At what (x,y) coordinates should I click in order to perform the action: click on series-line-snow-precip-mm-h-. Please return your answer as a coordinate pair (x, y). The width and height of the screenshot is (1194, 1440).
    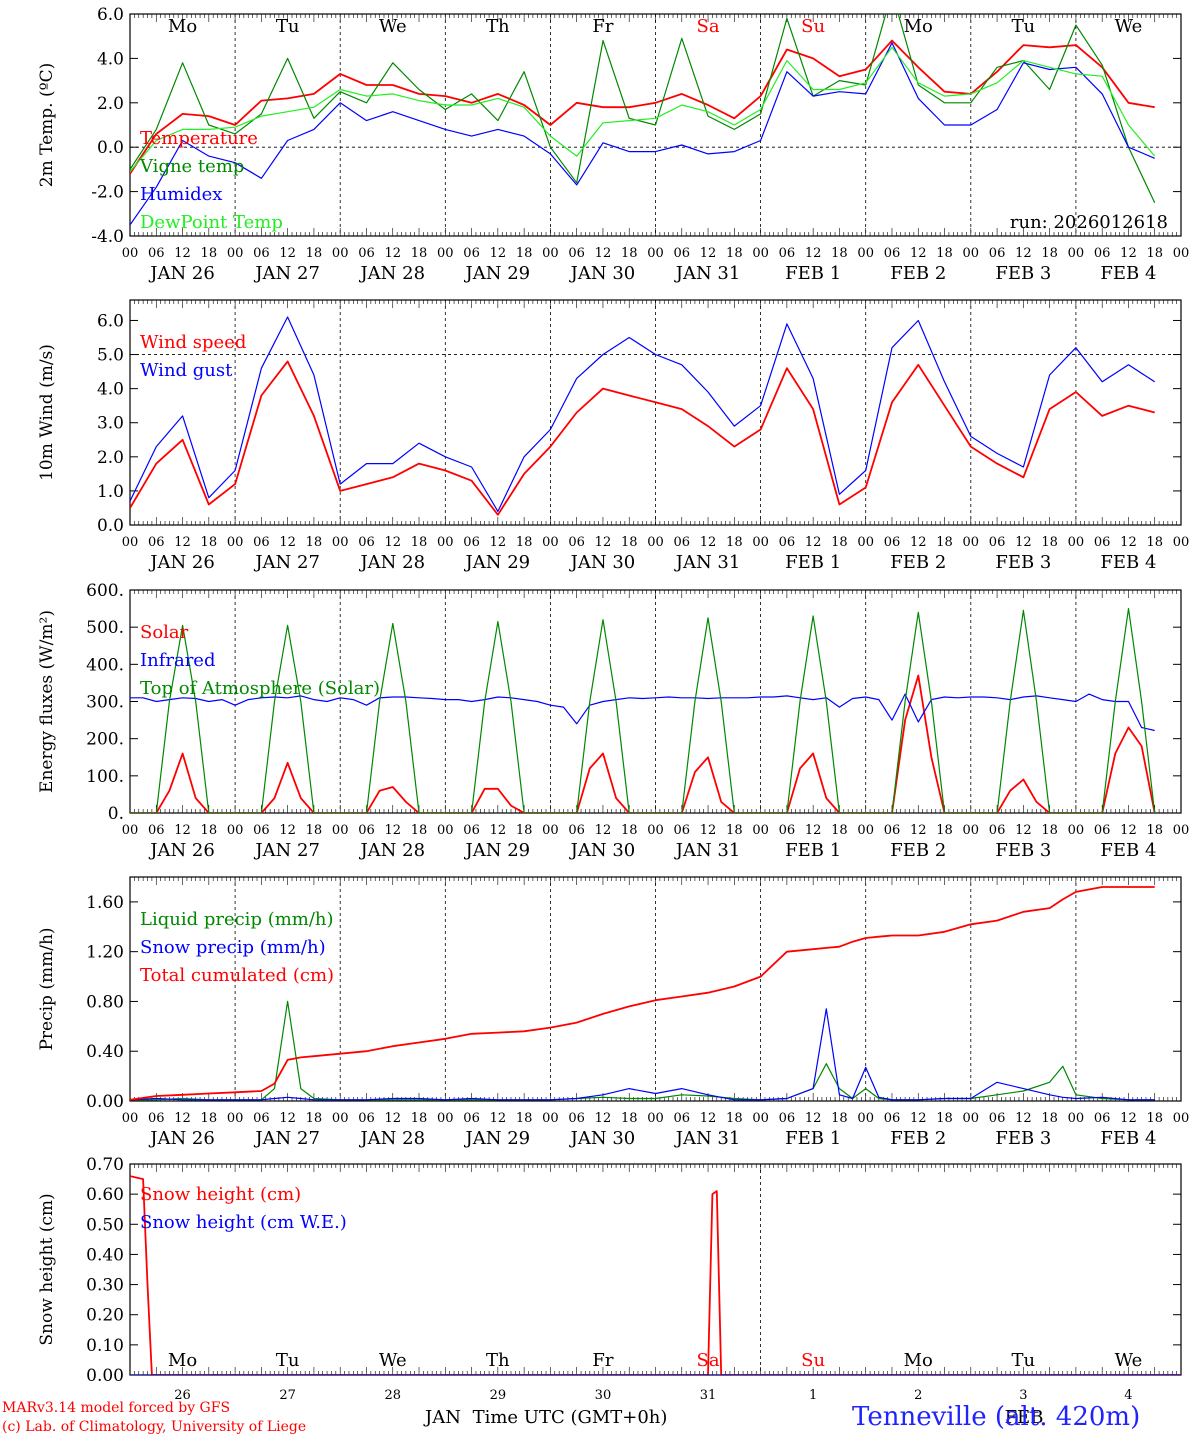
    Looking at the image, I should click on (642, 1054).